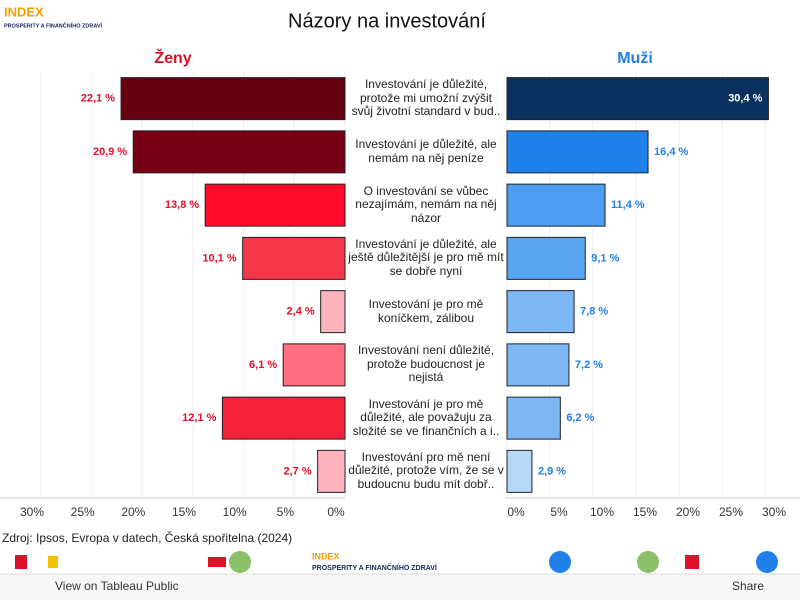  What do you see at coordinates (297, 471) in the screenshot?
I see `value-label: 2,7 %` at bounding box center [297, 471].